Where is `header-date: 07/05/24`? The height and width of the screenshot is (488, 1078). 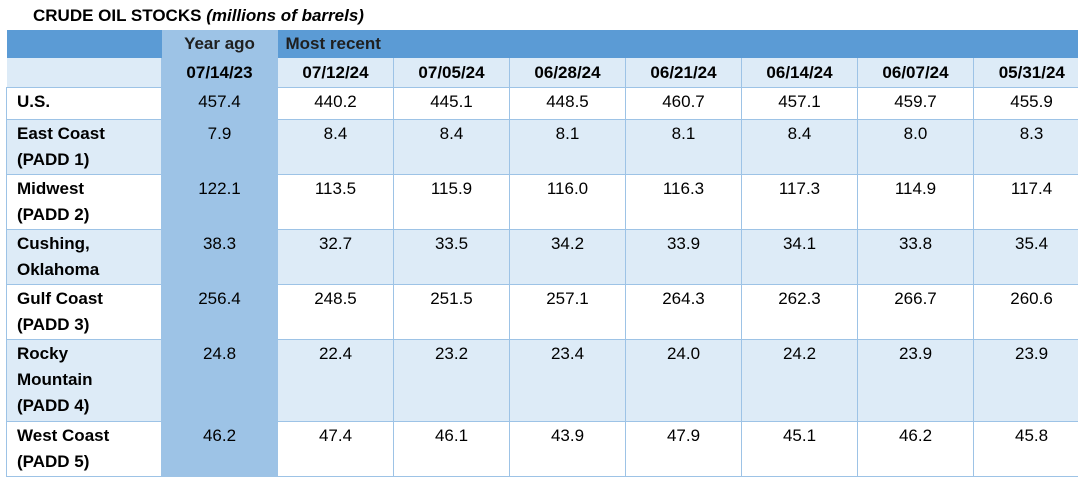 header-date: 07/05/24 is located at coordinates (451, 73).